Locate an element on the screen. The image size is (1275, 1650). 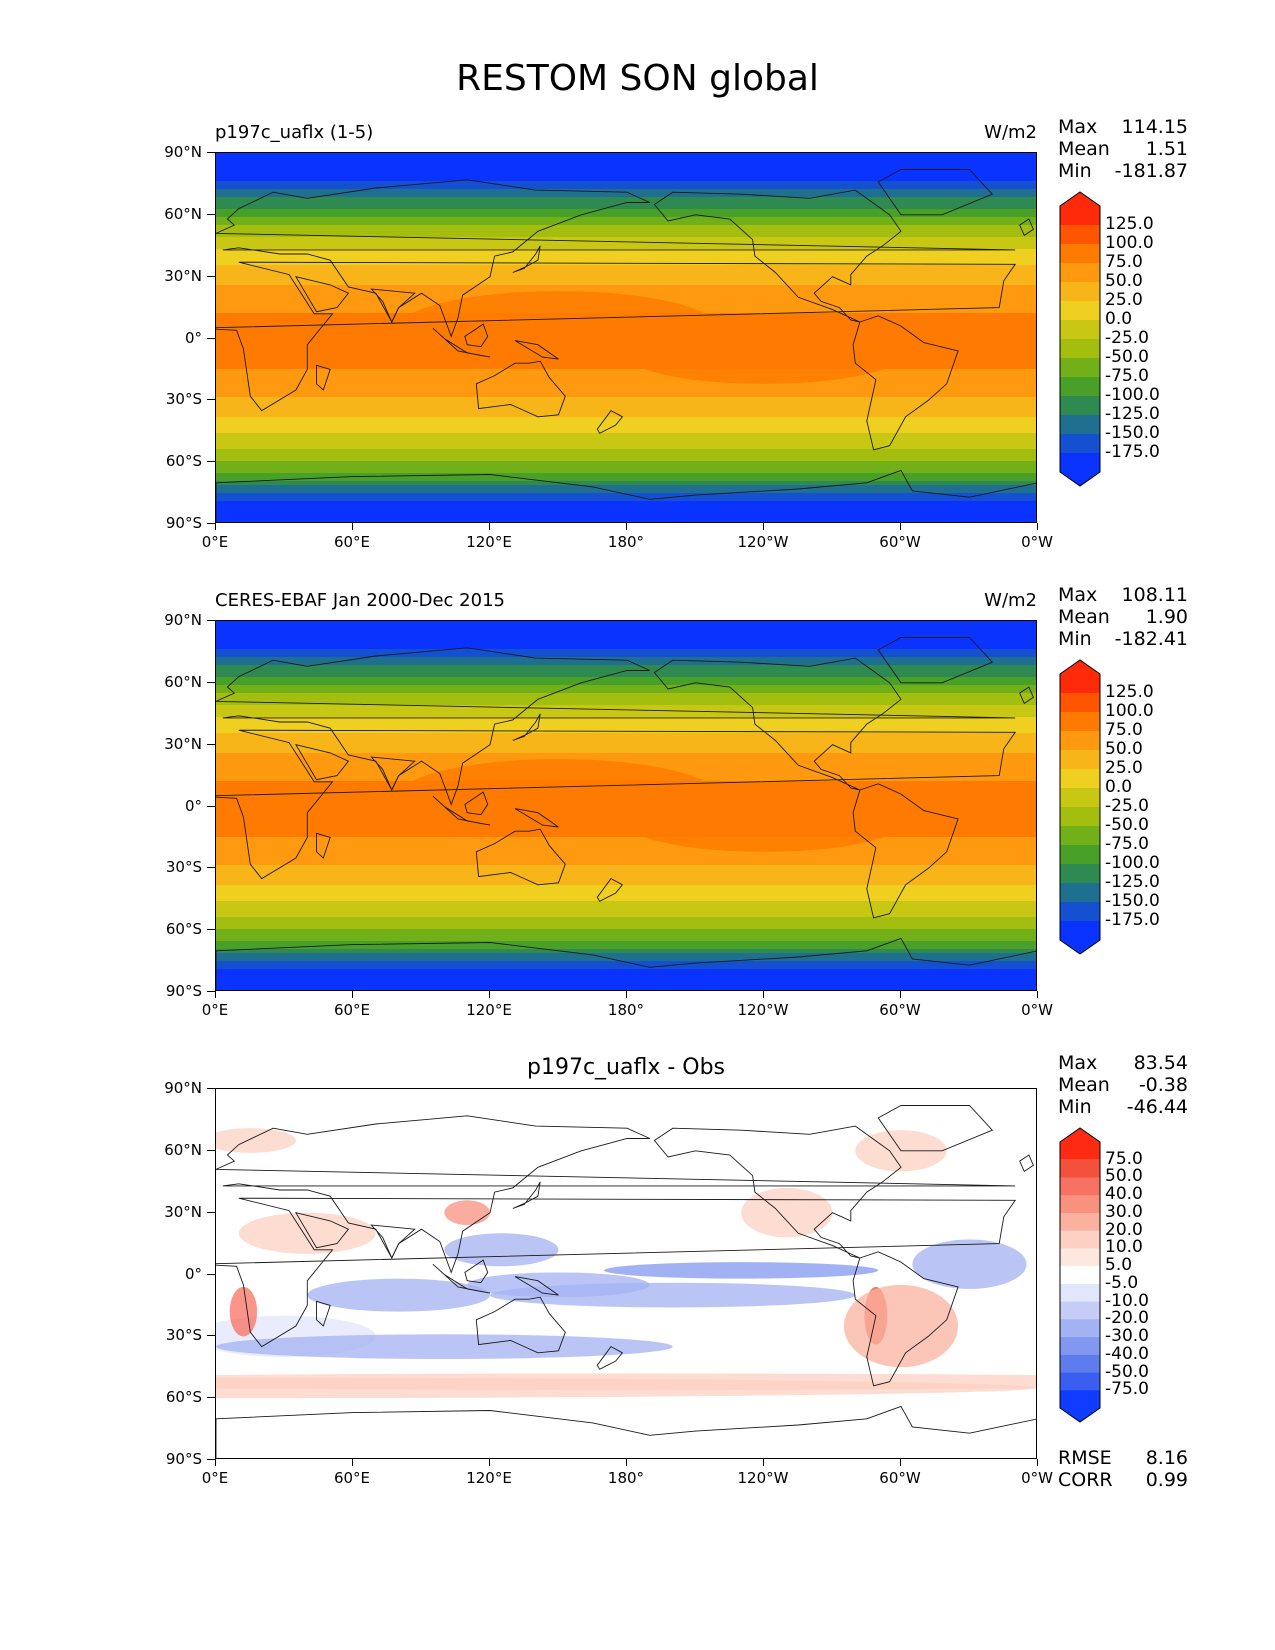
stat-value: 8.16 is located at coordinates (1166, 1458).